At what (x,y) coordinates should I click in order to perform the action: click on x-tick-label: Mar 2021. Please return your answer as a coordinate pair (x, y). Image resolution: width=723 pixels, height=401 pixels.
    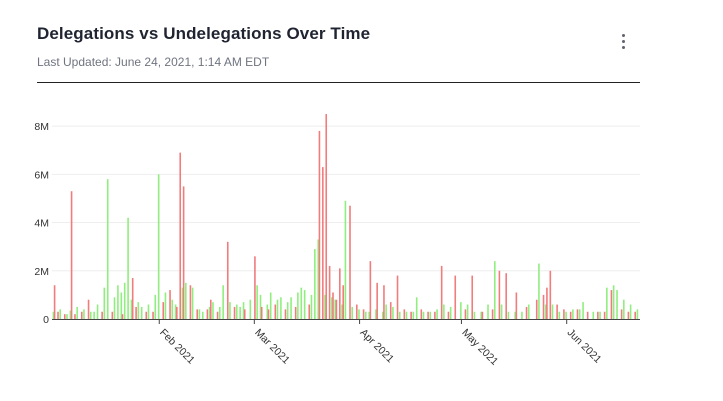
    Looking at the image, I should click on (272, 347).